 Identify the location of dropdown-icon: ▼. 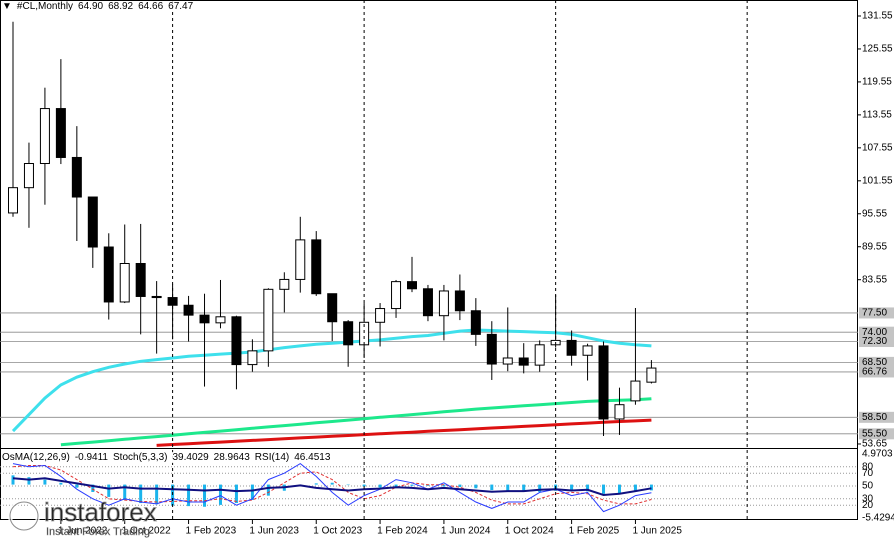
(7, 6).